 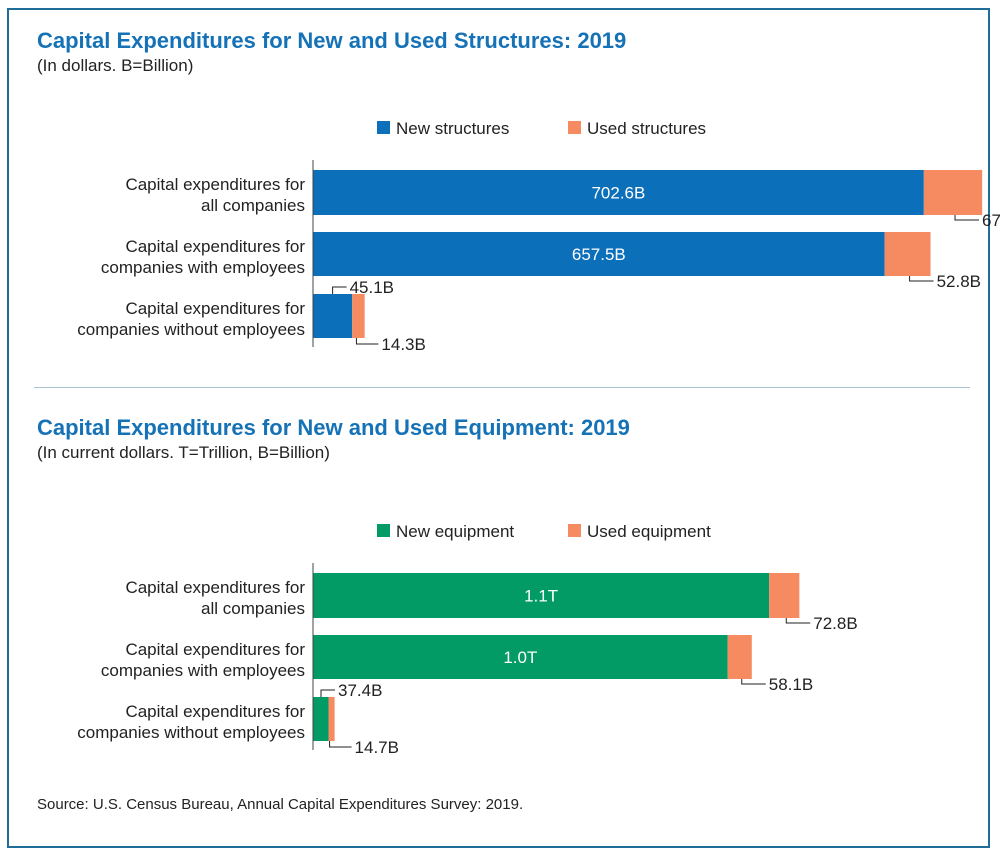 What do you see at coordinates (360, 690) in the screenshot?
I see `data-label-new: 37.4B` at bounding box center [360, 690].